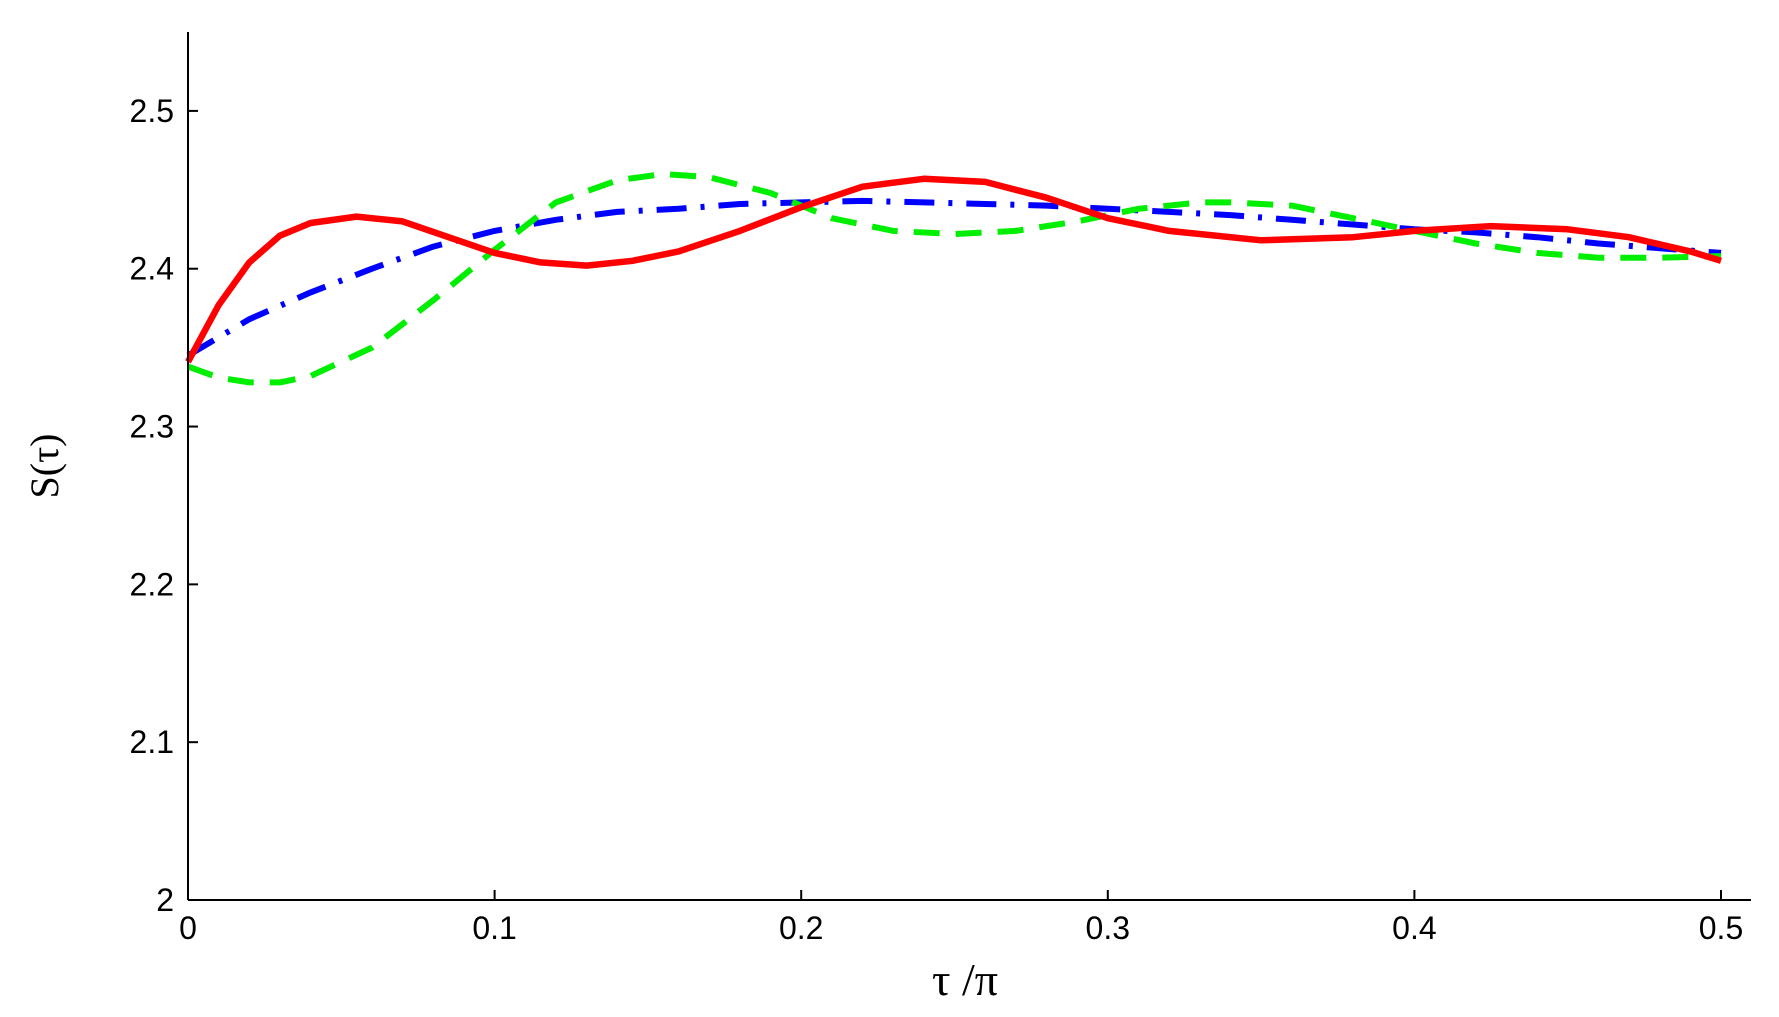 Image resolution: width=1779 pixels, height=1017 pixels. Describe the element at coordinates (188, 928) in the screenshot. I see `x-tick-label: 0` at that location.